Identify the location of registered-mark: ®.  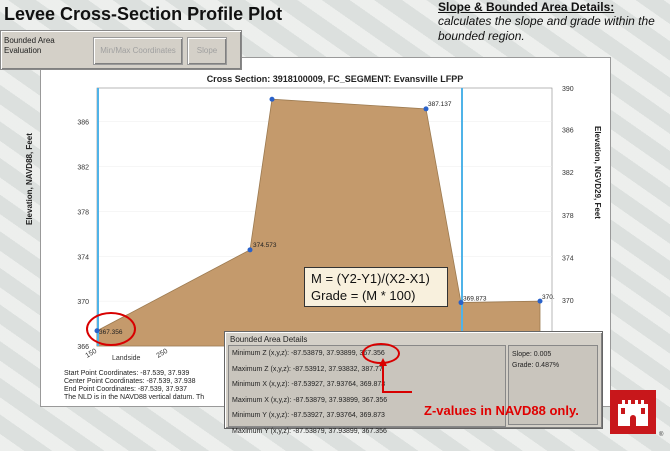
(661, 435).